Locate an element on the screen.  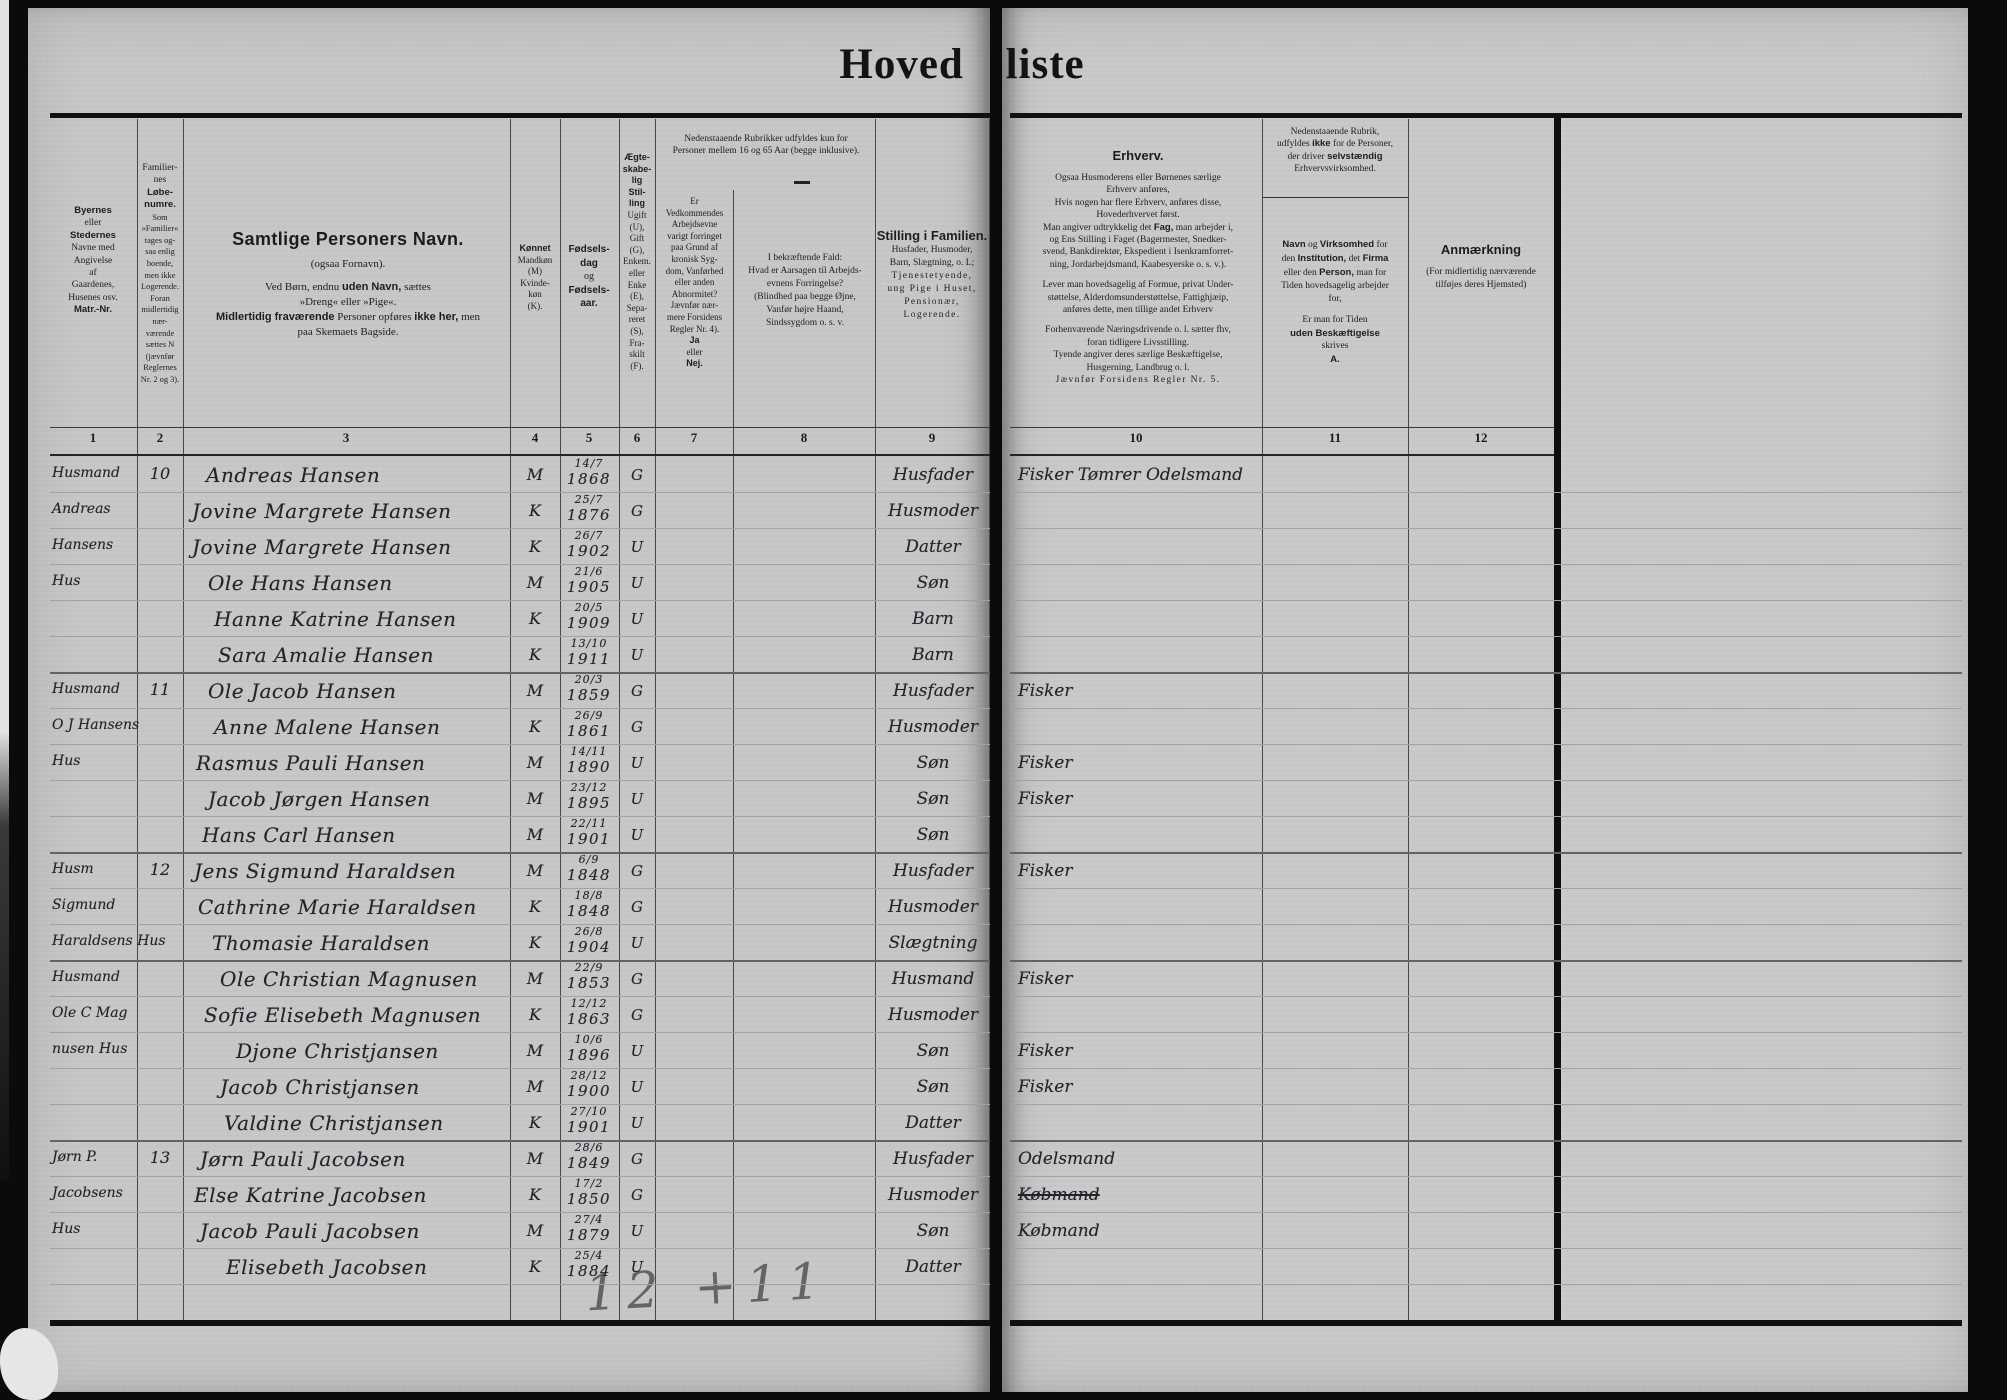
header-line: skrives is located at coordinates (1335, 346).